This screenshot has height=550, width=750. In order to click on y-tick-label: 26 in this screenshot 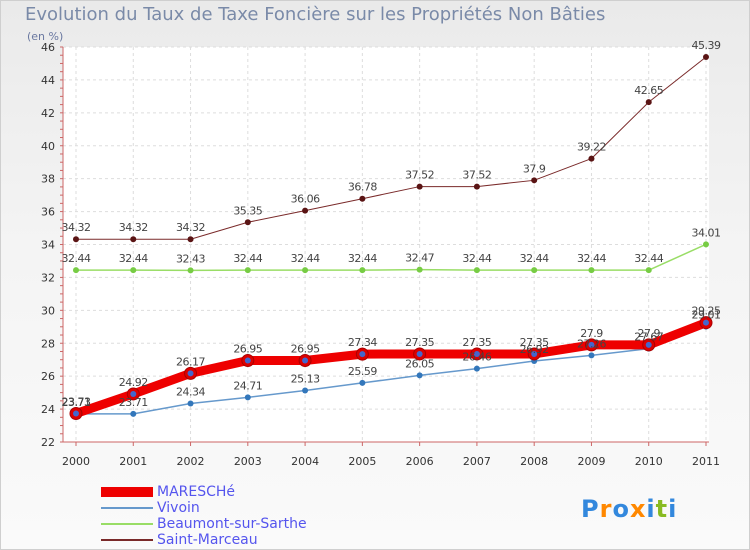, I will do `click(48, 376)`.